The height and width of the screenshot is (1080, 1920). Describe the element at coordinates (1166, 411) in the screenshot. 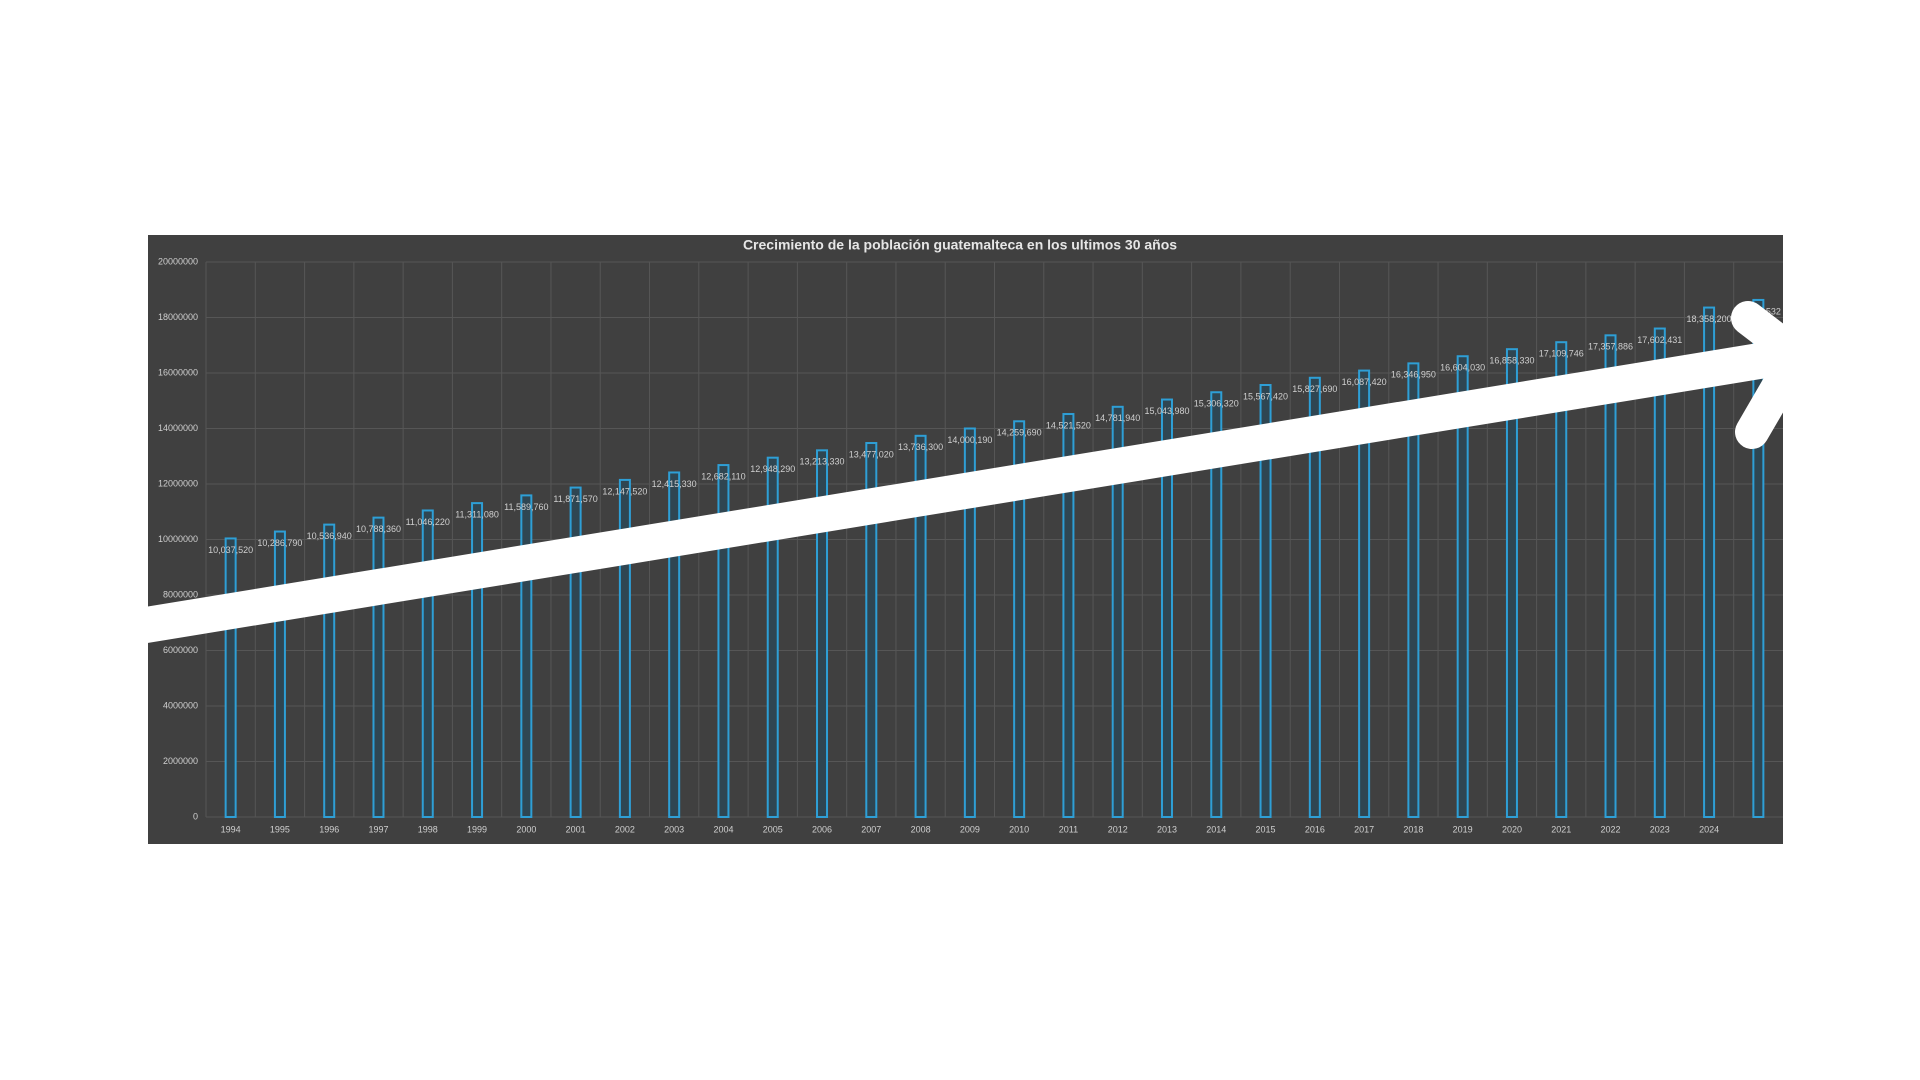

I see `data-label: 15,043,980` at that location.